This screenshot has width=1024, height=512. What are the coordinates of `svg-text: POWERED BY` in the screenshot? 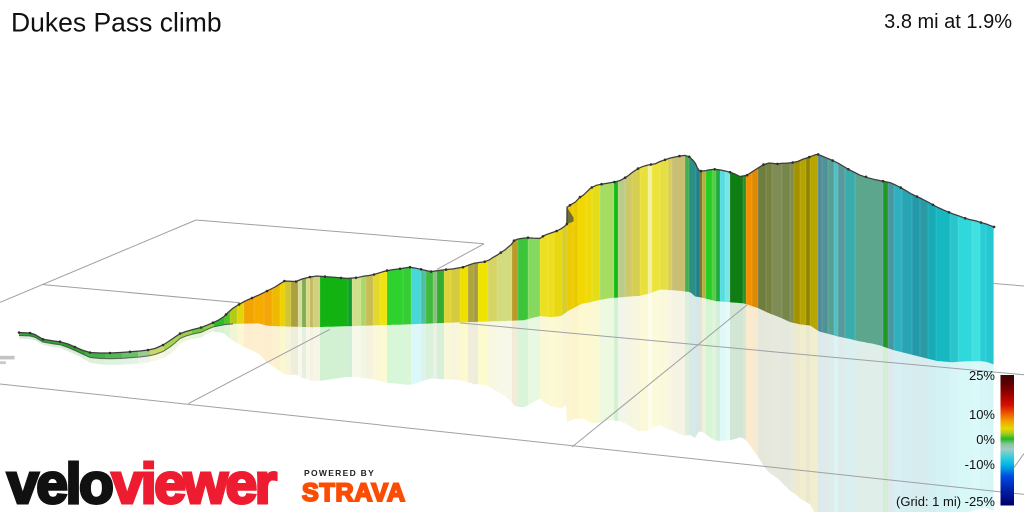 It's located at (339, 473).